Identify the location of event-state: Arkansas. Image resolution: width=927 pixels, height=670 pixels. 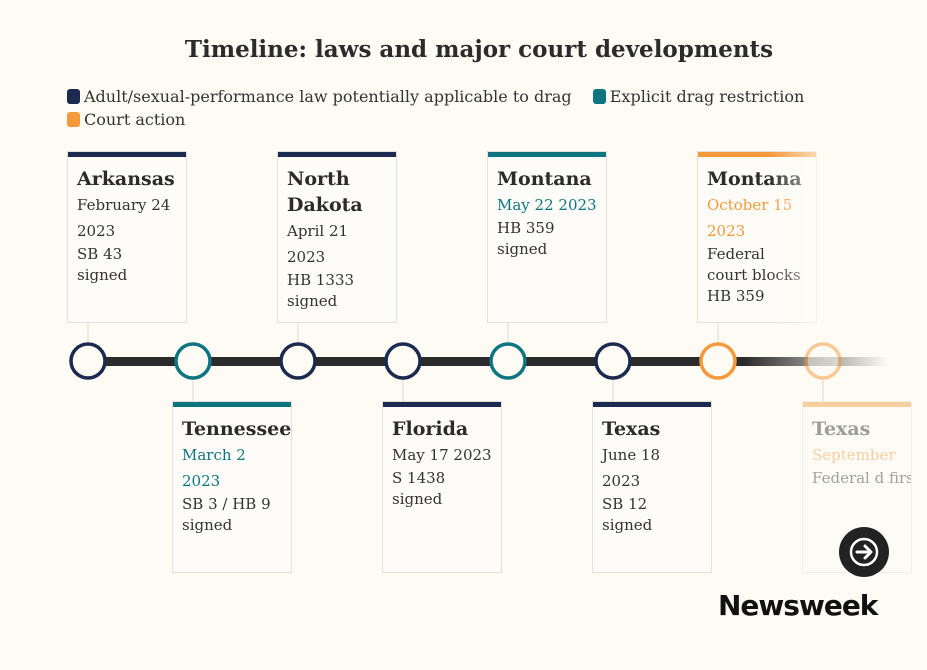
(126, 179).